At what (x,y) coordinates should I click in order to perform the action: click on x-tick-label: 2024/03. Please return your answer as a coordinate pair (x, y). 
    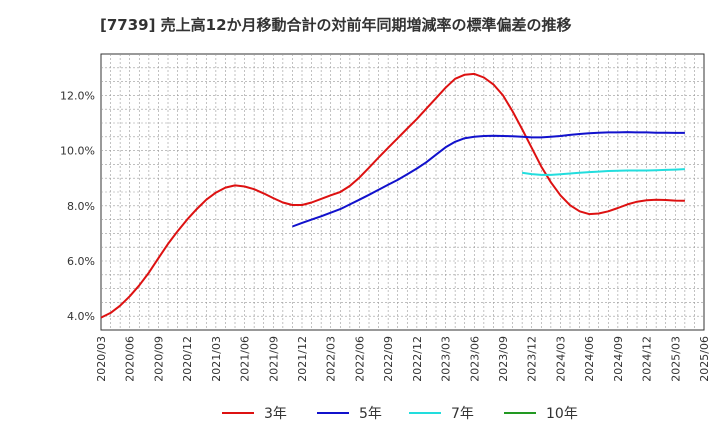
    Looking at the image, I should click on (560, 359).